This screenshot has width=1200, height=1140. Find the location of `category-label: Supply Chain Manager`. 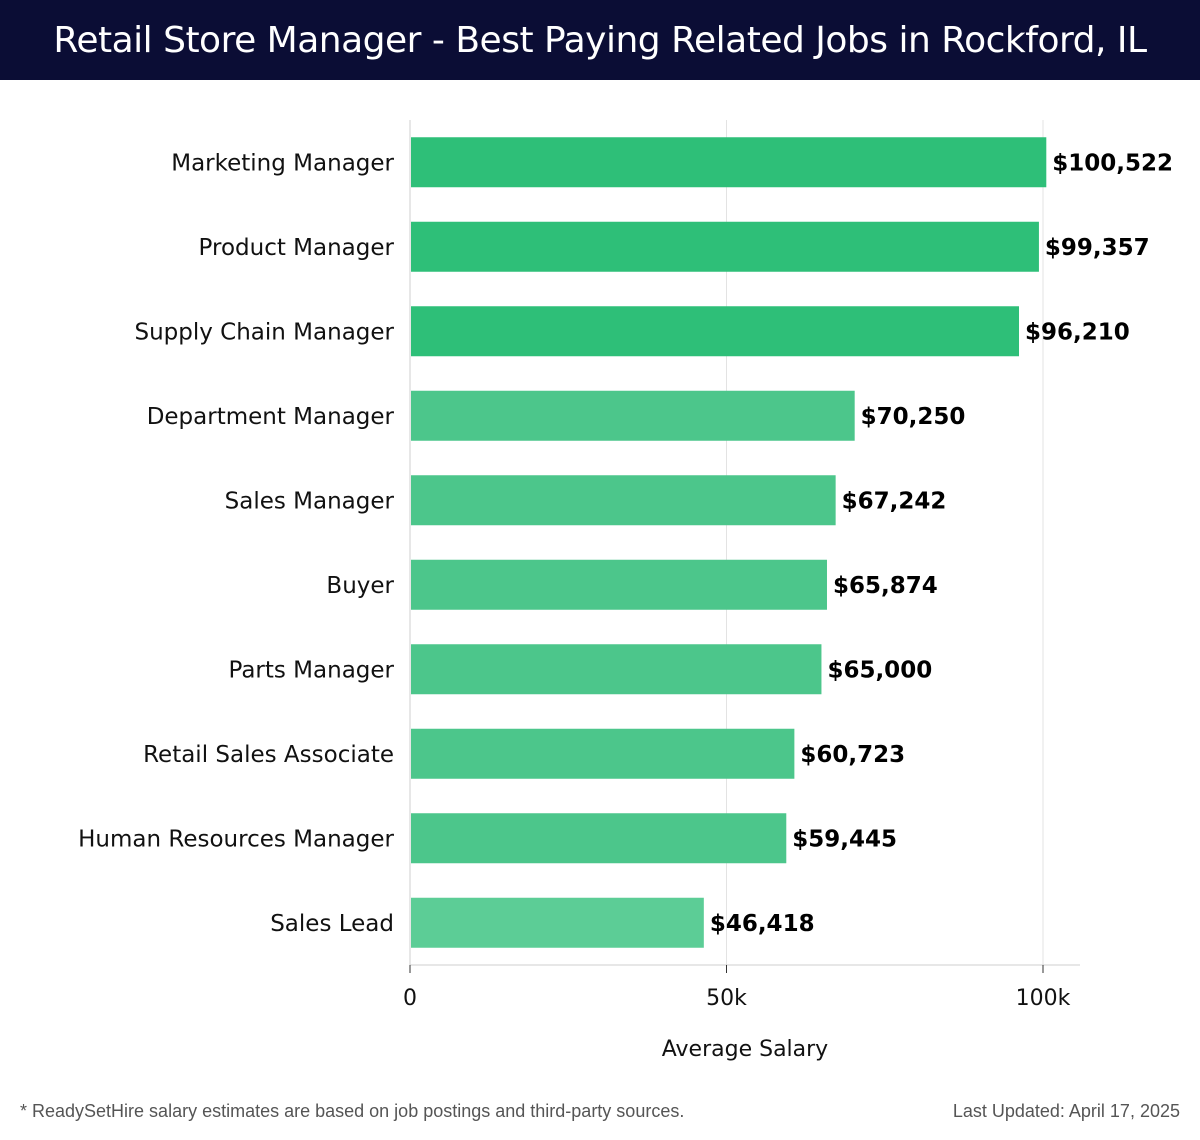

category-label: Supply Chain Manager is located at coordinates (264, 332).